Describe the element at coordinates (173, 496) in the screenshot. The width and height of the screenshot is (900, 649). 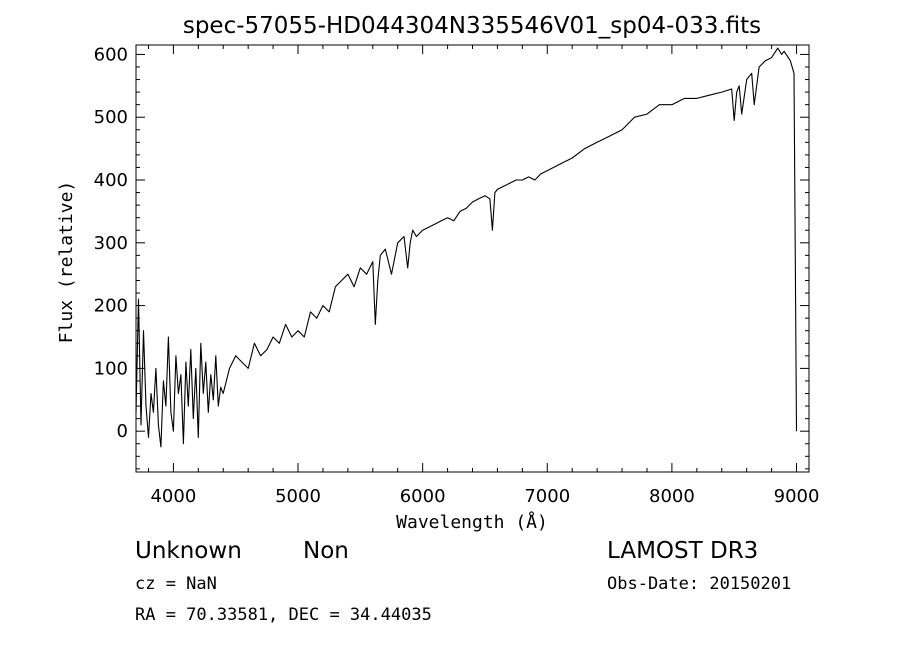
I see `x-tick-label: 4000` at that location.